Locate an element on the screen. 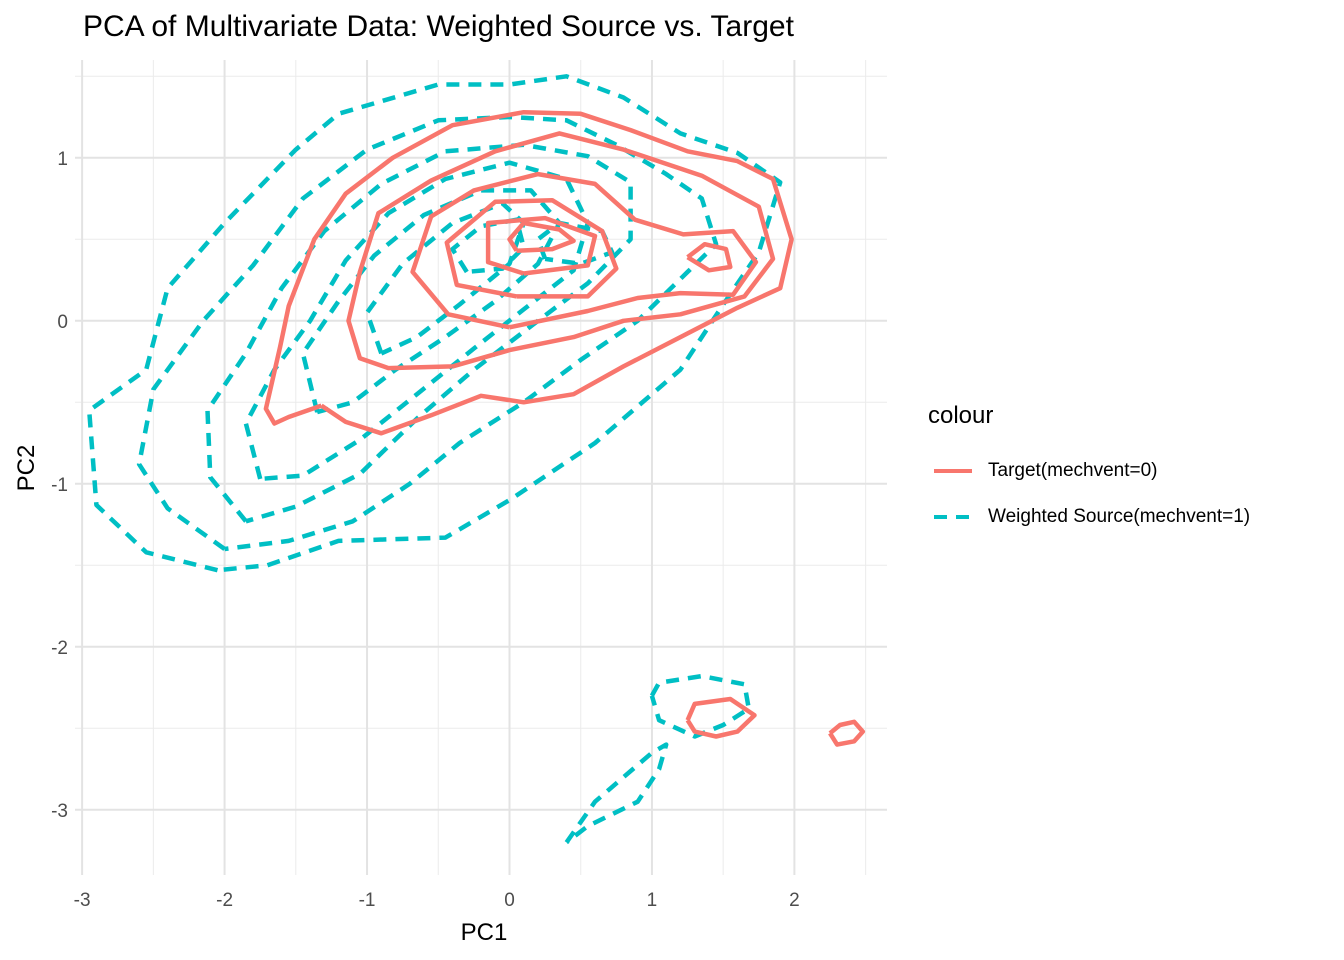  legend-item-weighted-source: Weighted Source(mechvent=1) is located at coordinates (1089, 517).